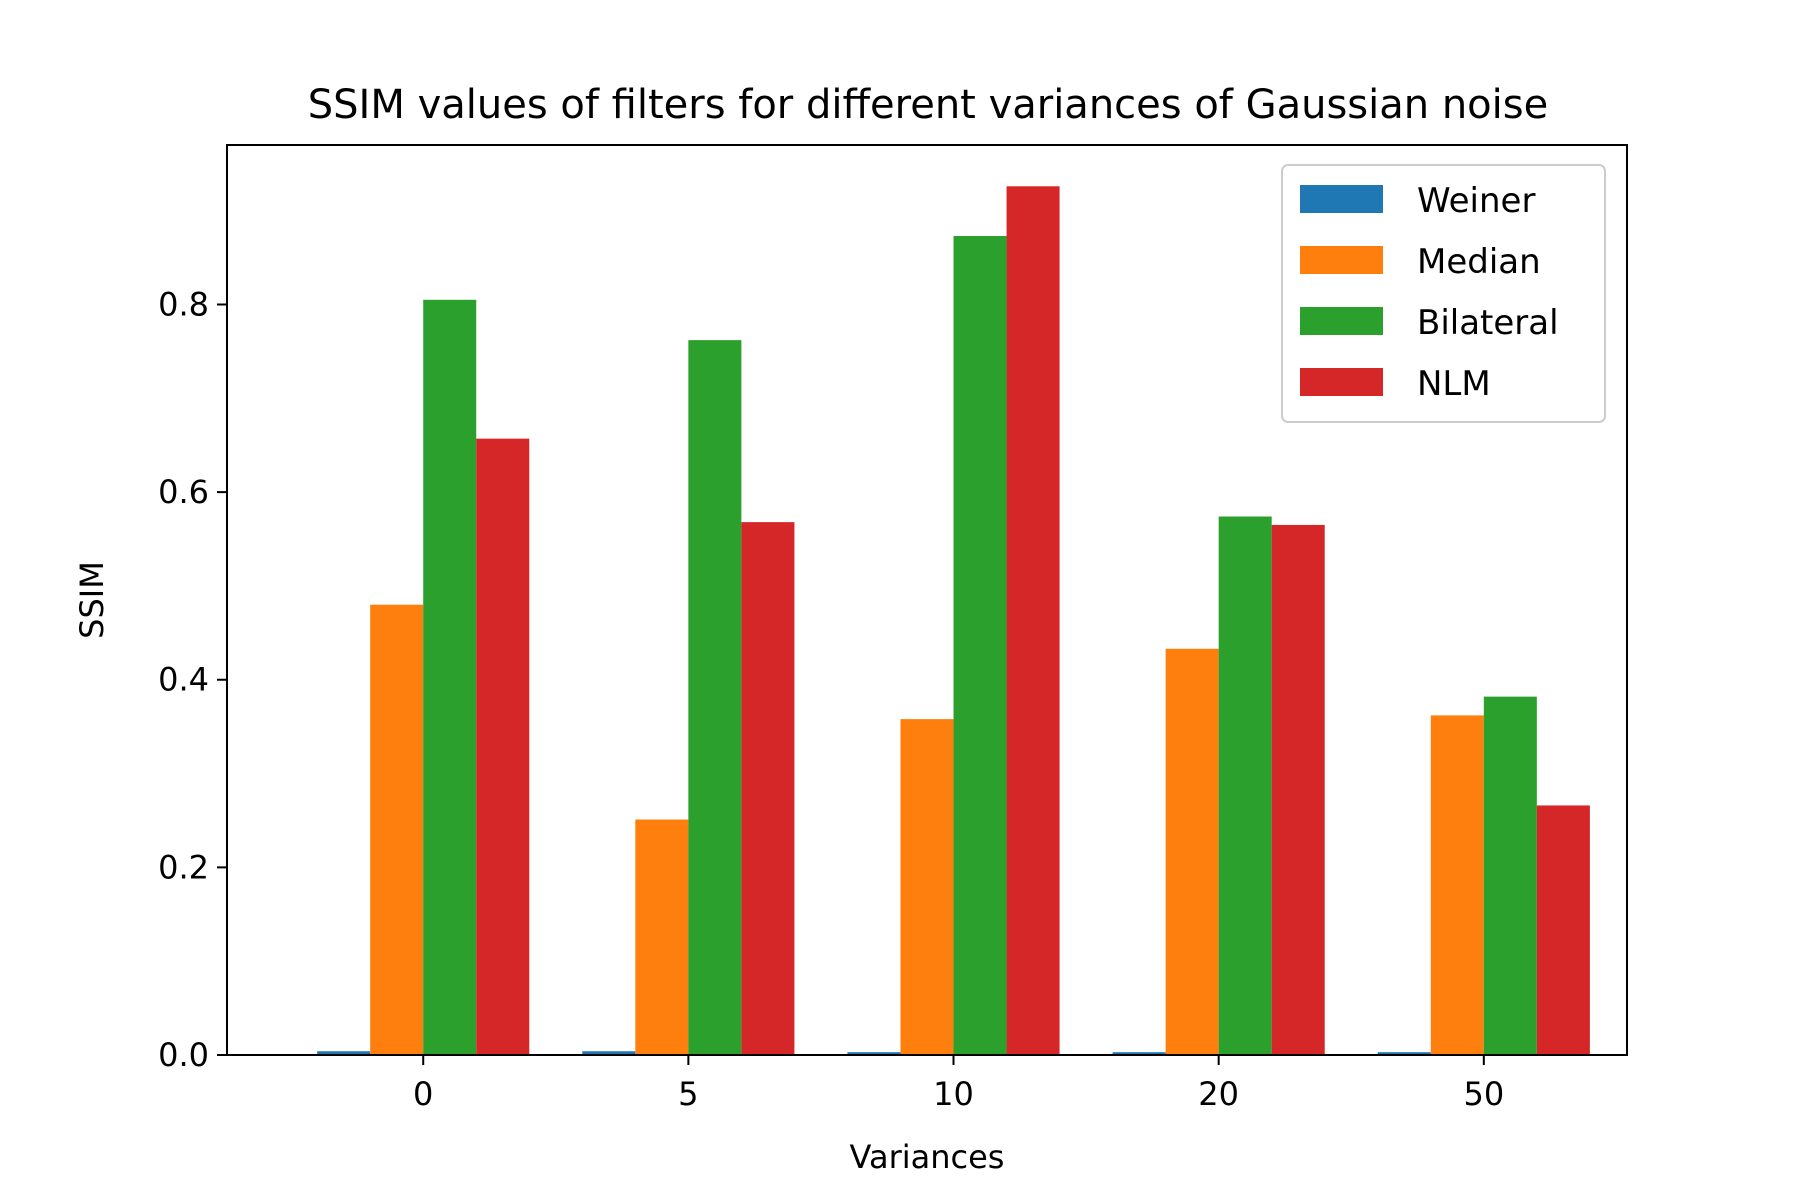 Image resolution: width=1800 pixels, height=1200 pixels. Describe the element at coordinates (423, 1094) in the screenshot. I see `x-tick-label: 0` at that location.